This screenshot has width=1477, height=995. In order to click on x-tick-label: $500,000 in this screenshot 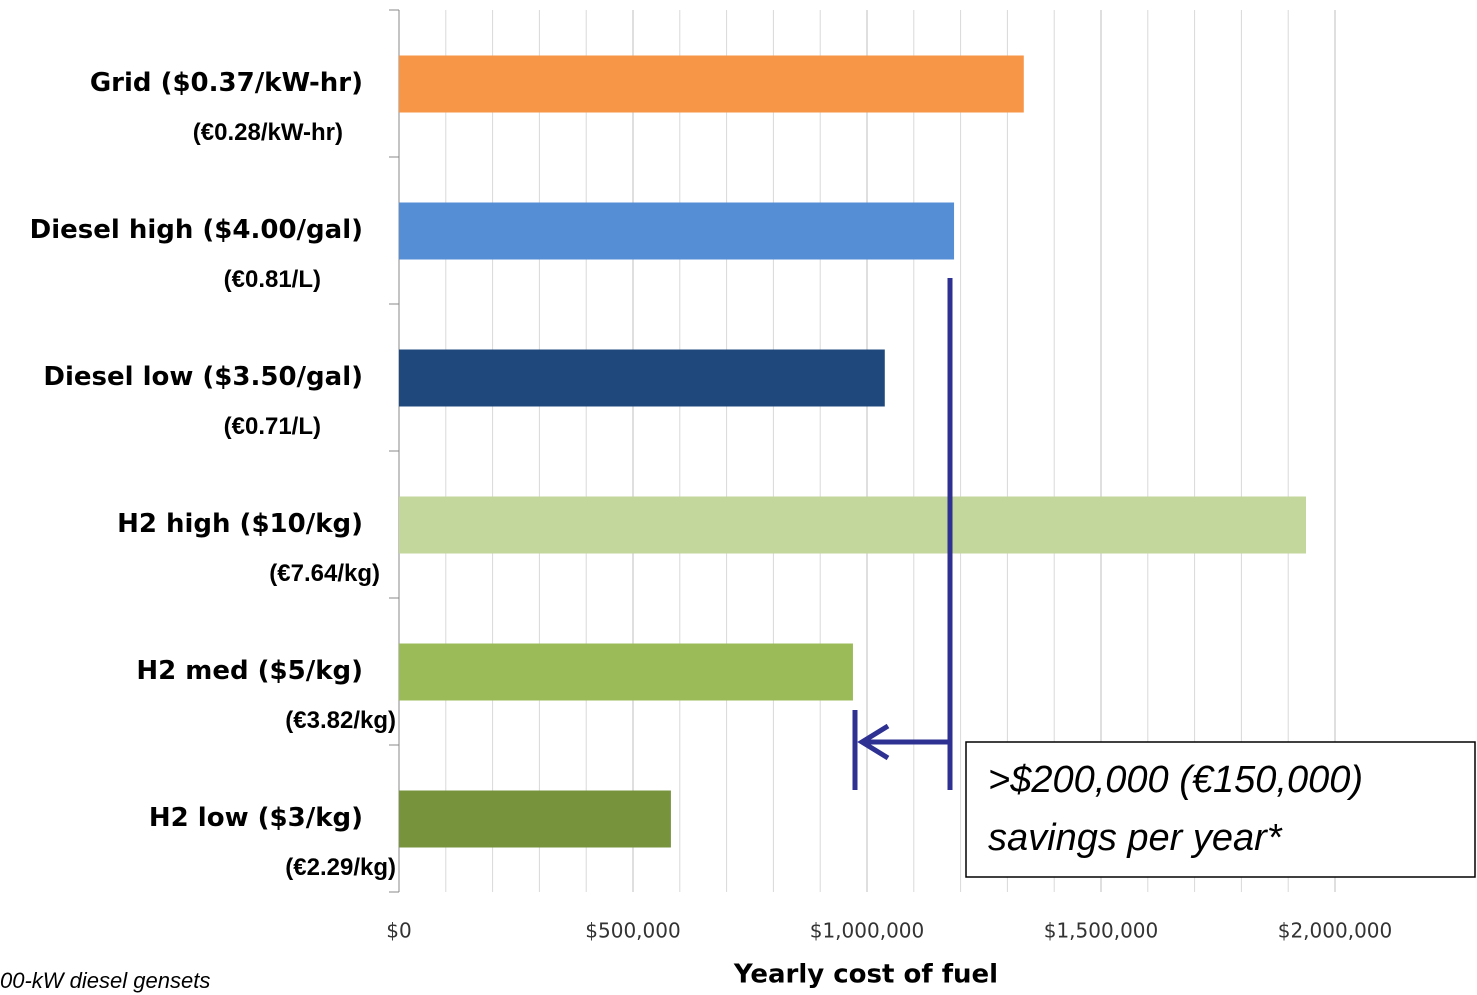, I will do `click(632, 931)`.